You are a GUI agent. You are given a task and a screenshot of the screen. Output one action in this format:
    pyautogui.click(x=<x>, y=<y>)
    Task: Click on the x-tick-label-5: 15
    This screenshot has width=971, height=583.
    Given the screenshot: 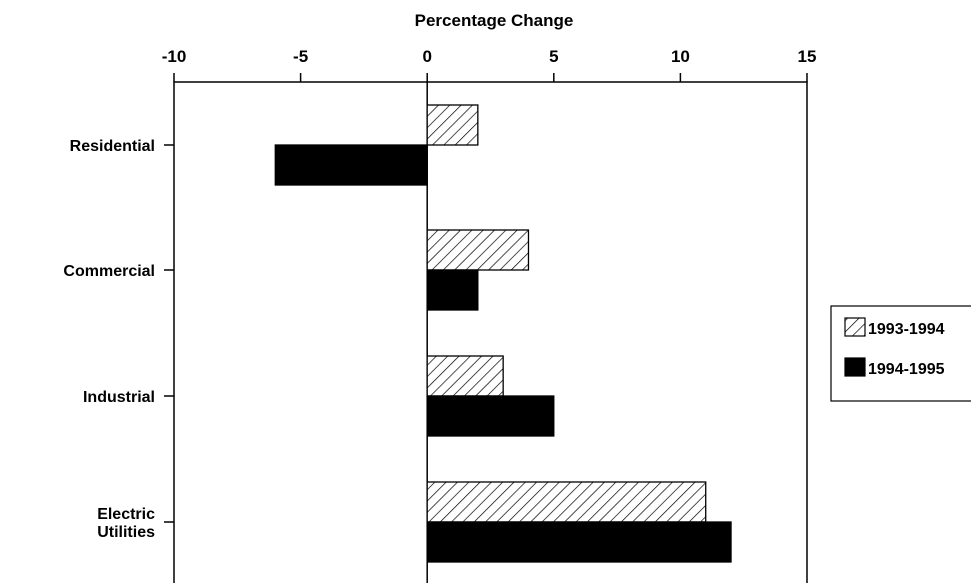 What is the action you would take?
    pyautogui.click(x=807, y=56)
    